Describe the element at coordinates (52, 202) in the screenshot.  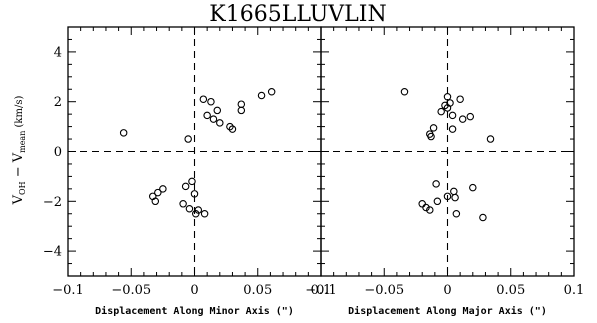
I see `y-tick-label: −2` at that location.